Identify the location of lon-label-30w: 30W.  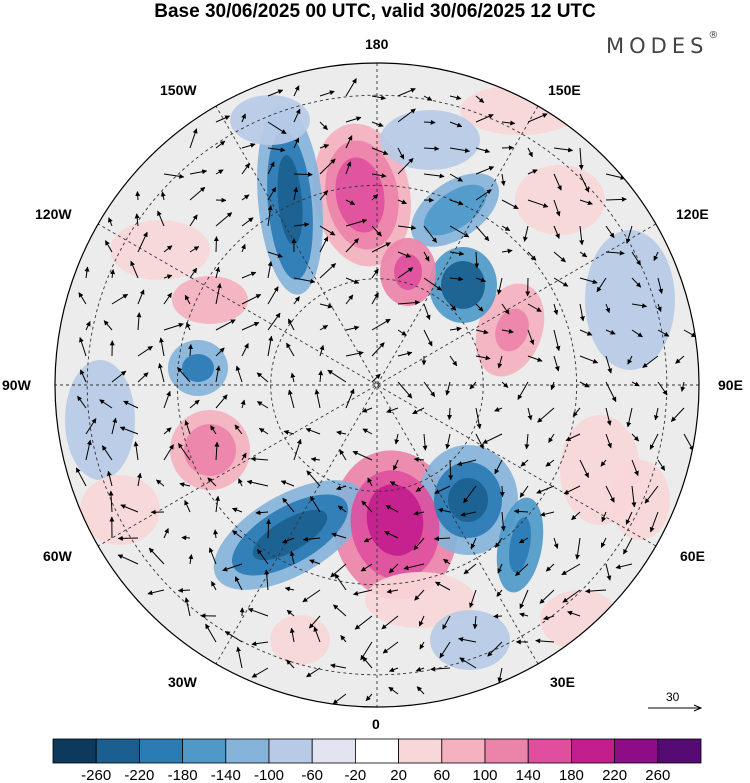
(182, 682).